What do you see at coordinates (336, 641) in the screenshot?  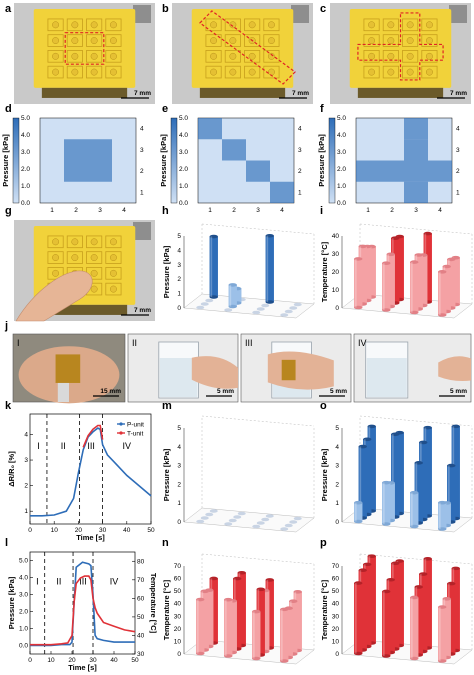 I see `z-tick-label: 10` at bounding box center [336, 641].